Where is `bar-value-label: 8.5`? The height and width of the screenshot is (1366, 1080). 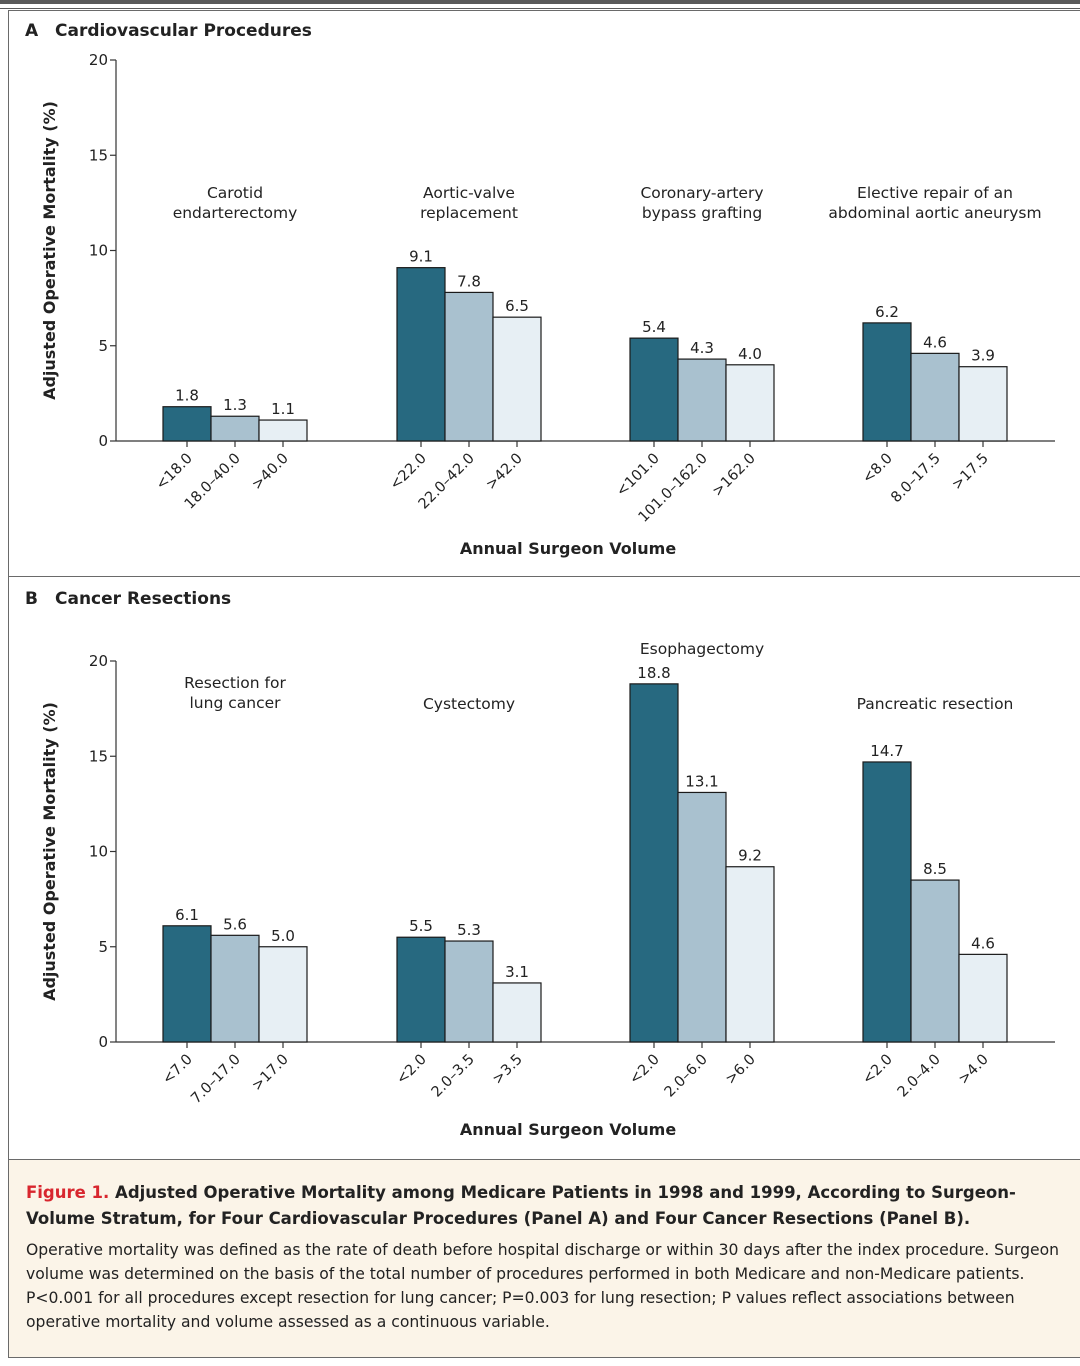 bar-value-label: 8.5 is located at coordinates (935, 869).